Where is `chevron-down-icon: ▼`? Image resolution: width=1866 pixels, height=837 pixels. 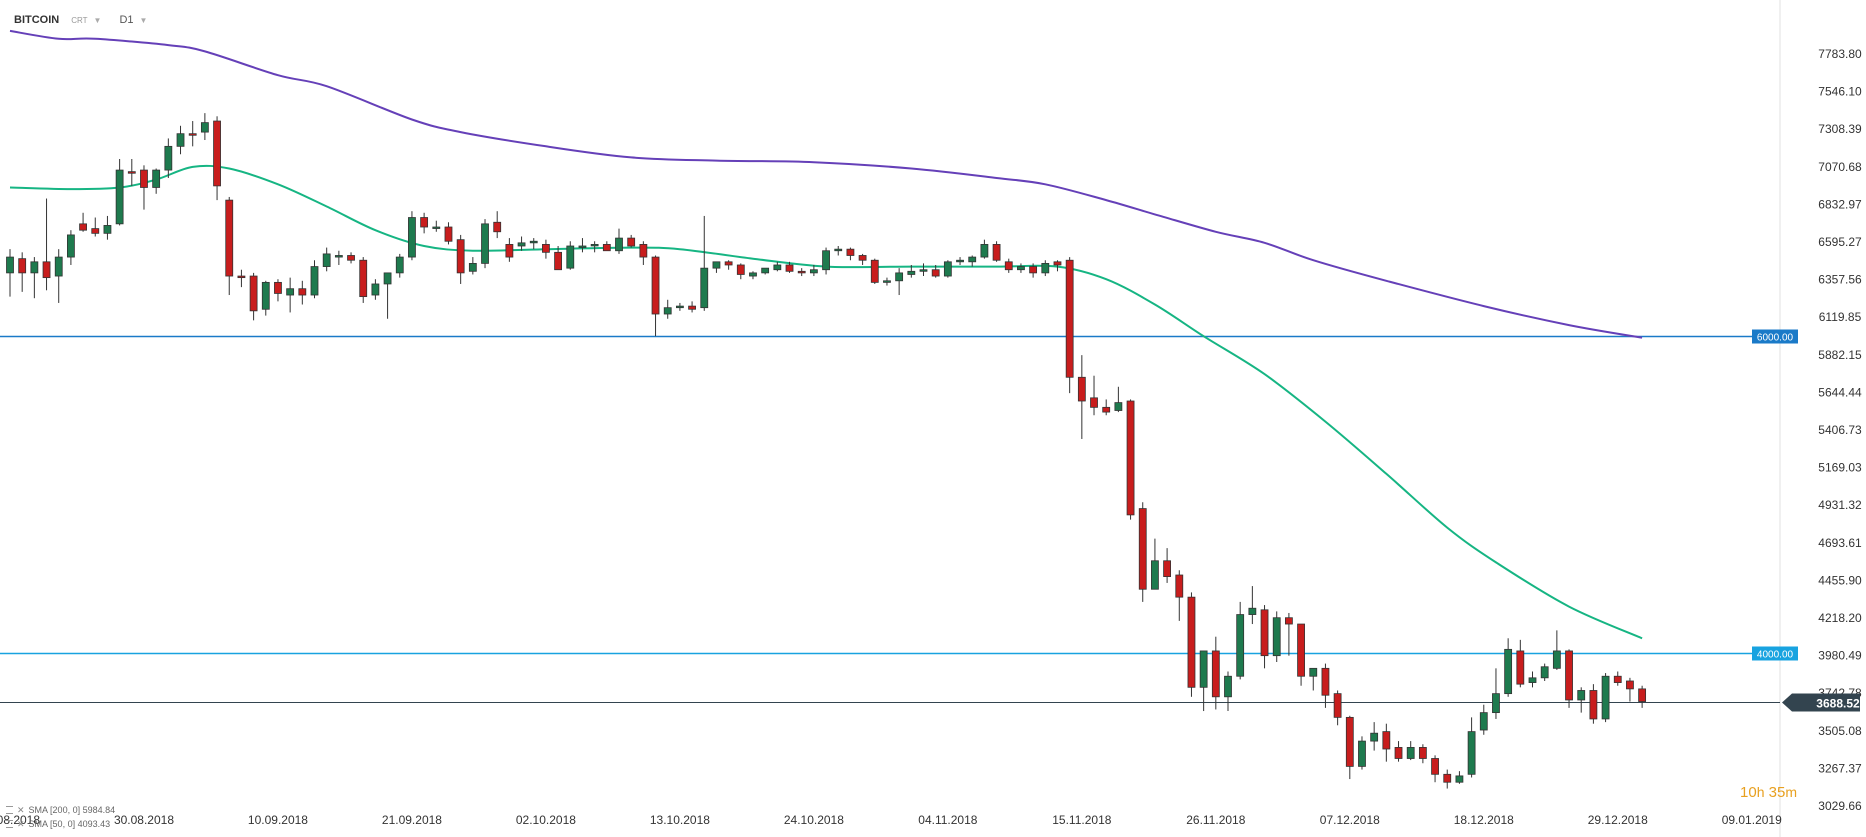
chevron-down-icon: ▼ is located at coordinates (97, 20).